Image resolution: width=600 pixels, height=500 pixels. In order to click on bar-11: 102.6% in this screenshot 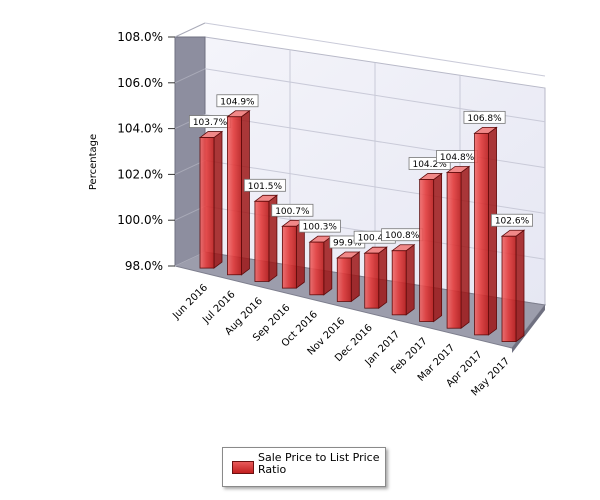, I will do `click(511, 278)`.